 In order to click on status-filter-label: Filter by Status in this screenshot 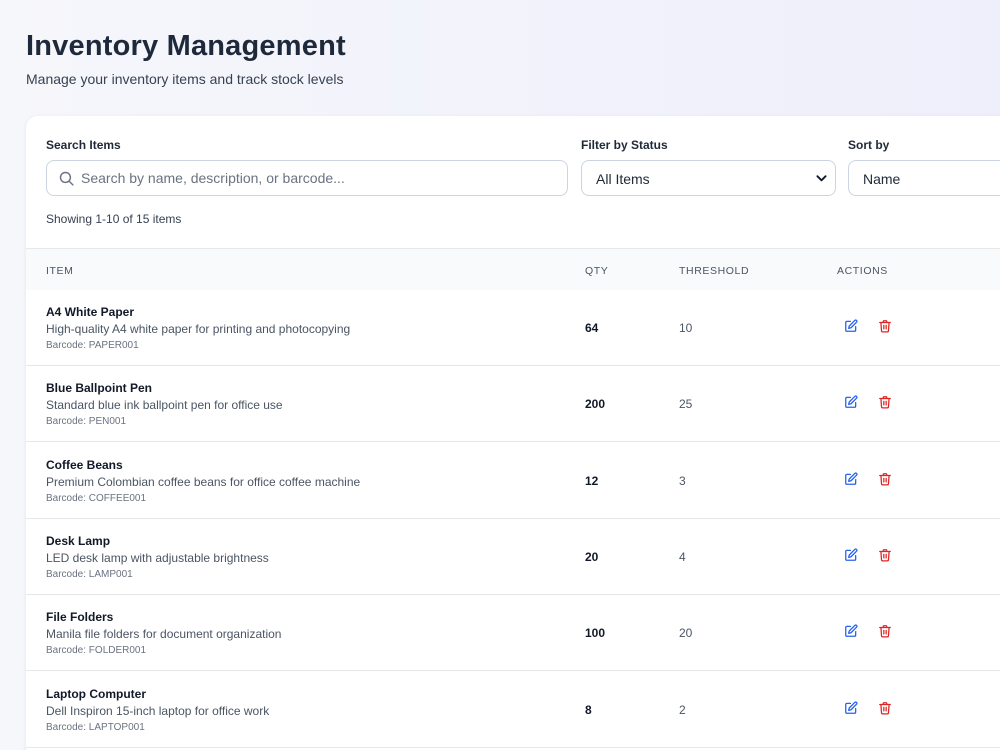, I will do `click(624, 145)`.